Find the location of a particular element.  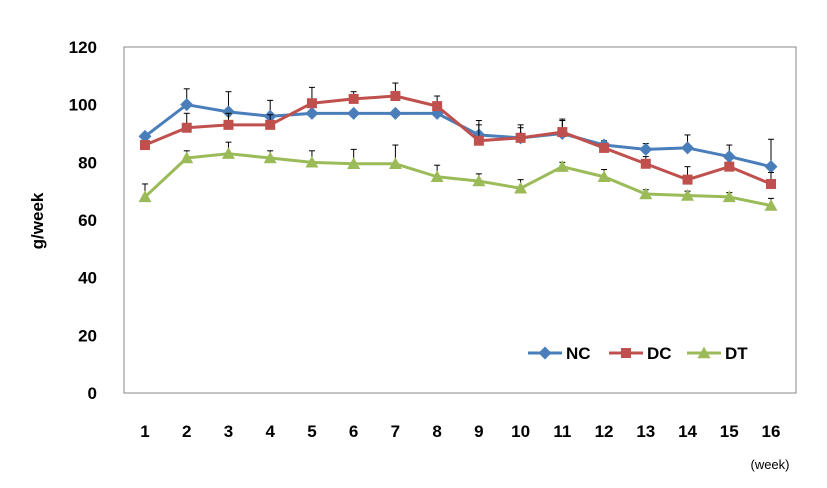

legend-label: DT is located at coordinates (736, 353).